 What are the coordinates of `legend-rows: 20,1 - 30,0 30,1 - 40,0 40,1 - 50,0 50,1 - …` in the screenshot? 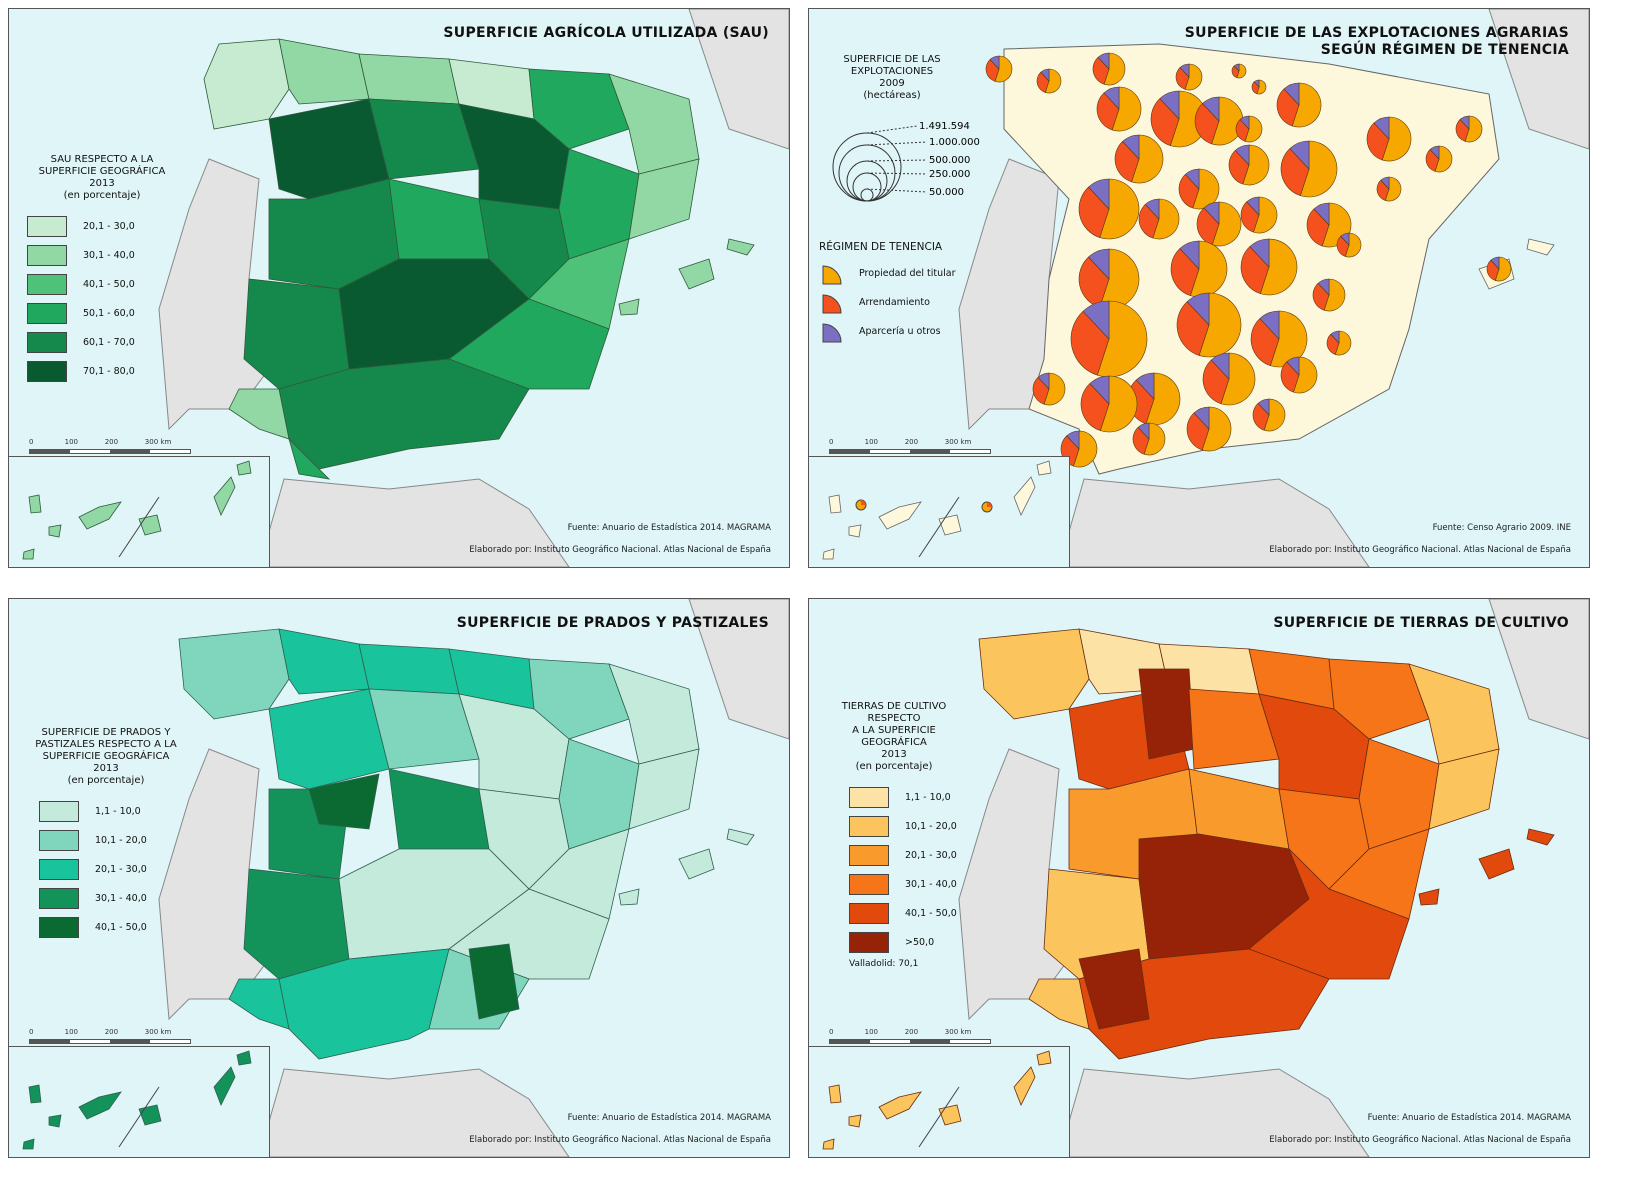 It's located at (102, 299).